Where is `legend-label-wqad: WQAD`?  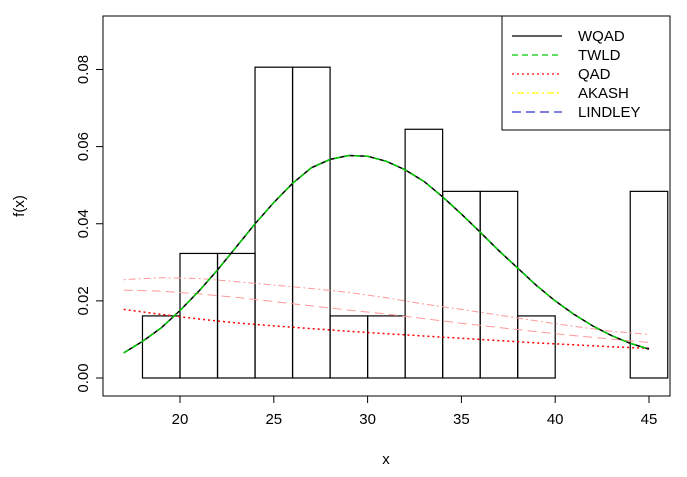
legend-label-wqad: WQAD is located at coordinates (601, 36).